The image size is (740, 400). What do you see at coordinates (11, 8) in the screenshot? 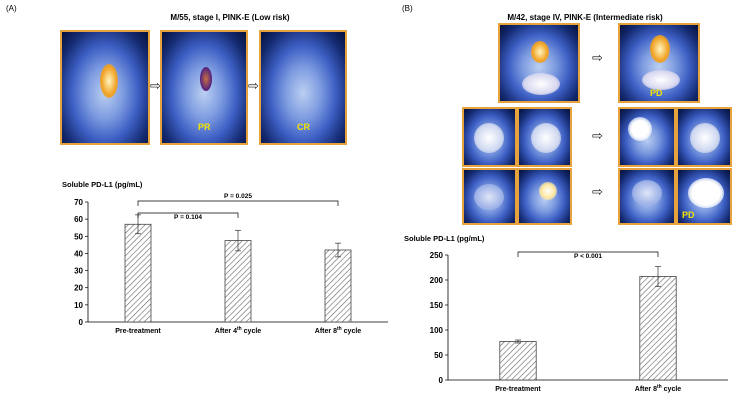
I see `panel-a-label: (A)` at bounding box center [11, 8].